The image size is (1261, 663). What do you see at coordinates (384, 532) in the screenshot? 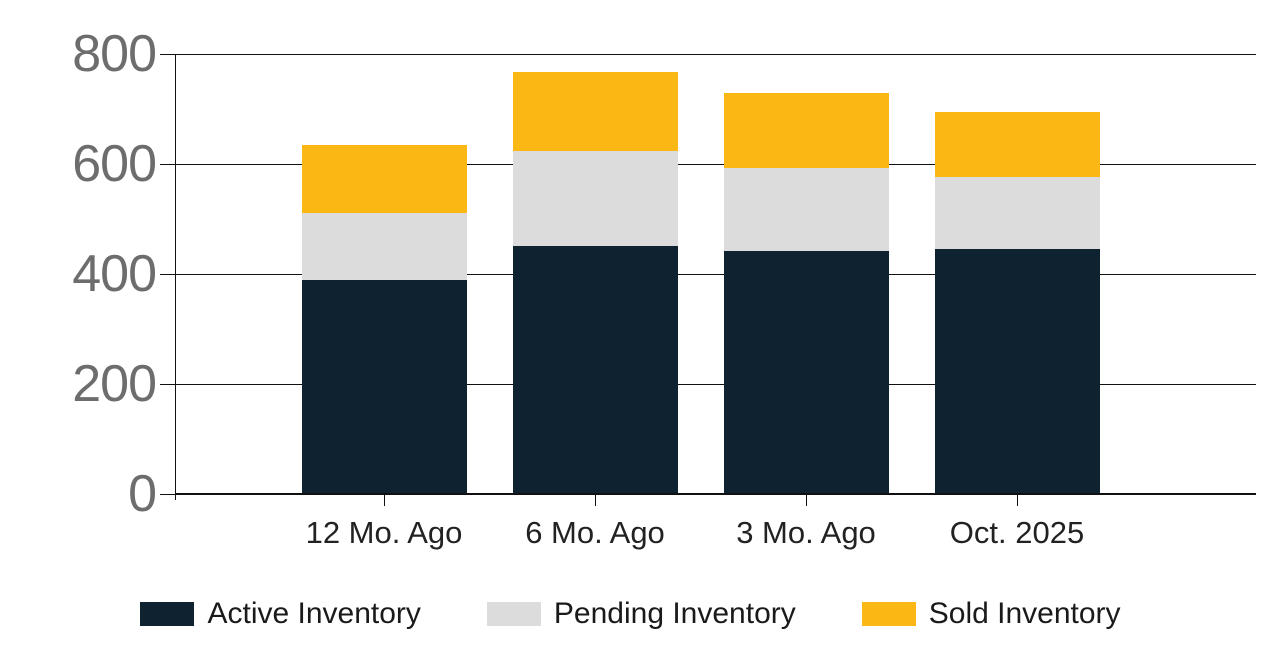
I see `x-tick-label-12-mo-ago: 12 Mo. Ago` at bounding box center [384, 532].